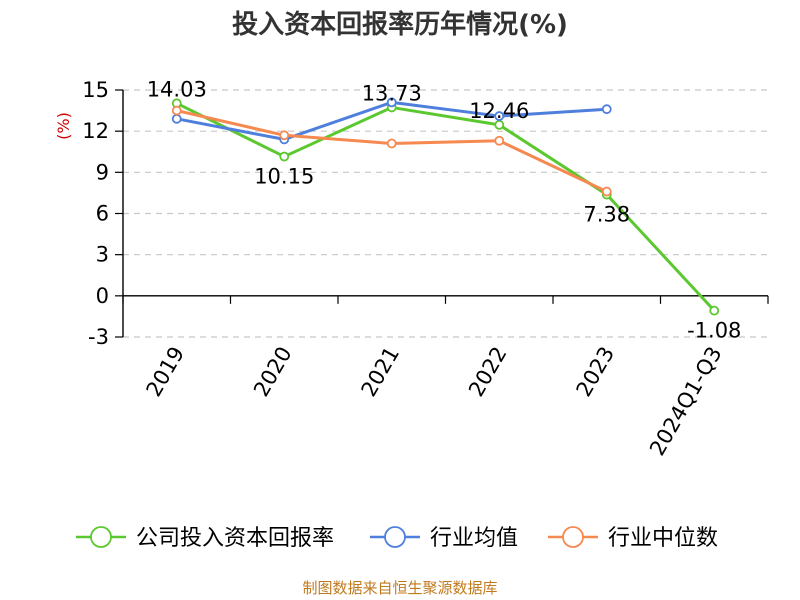  I want to click on data-label: 12.46, so click(499, 111).